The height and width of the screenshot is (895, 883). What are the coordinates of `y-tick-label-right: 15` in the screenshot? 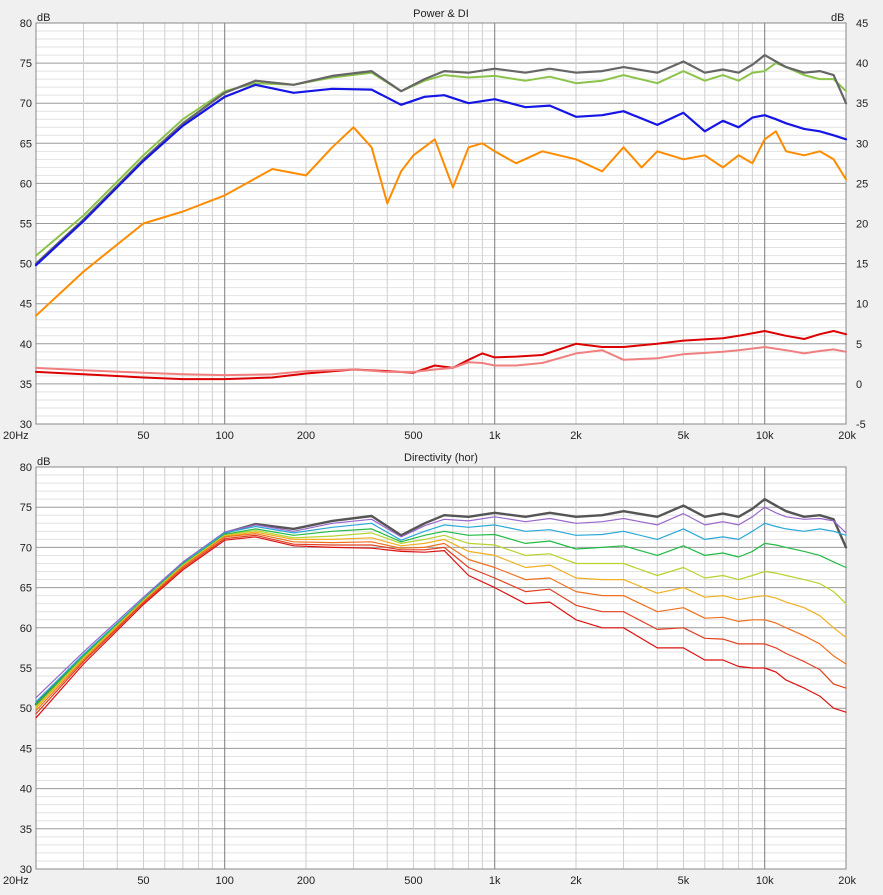 It's located at (862, 265).